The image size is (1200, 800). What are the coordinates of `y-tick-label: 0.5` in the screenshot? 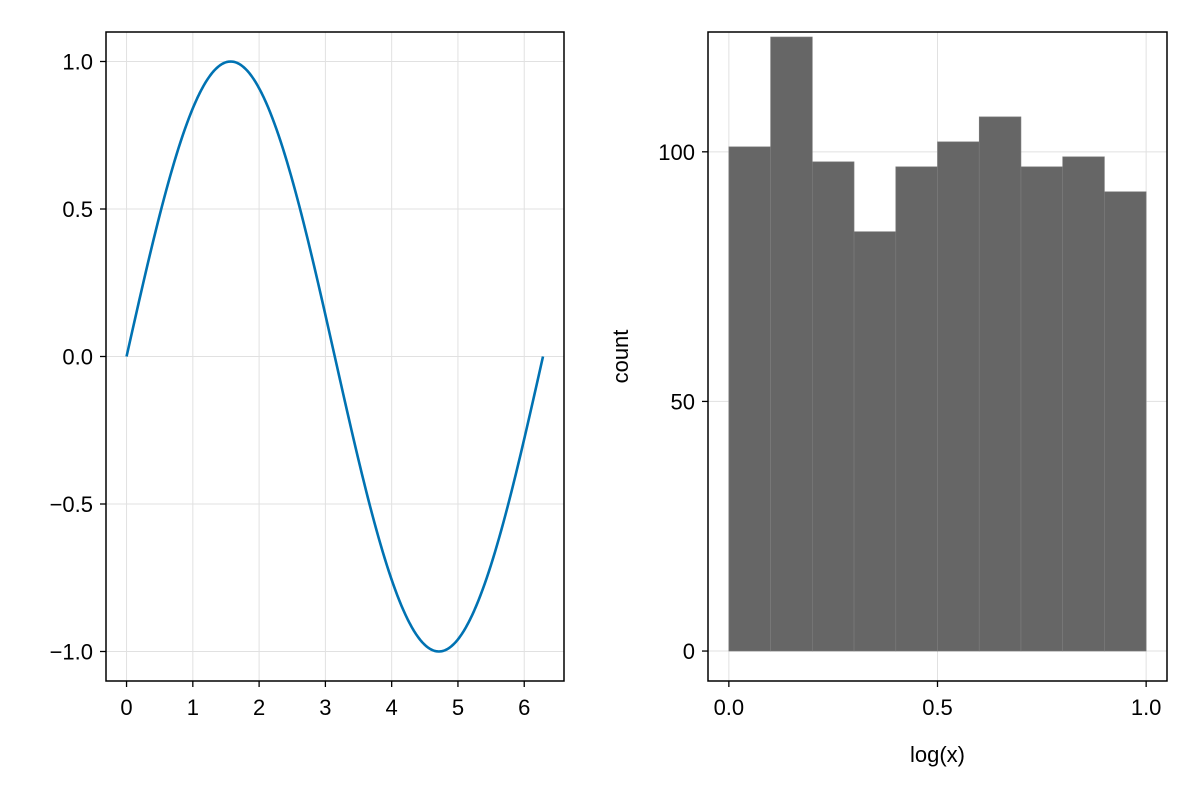 It's located at (77, 209).